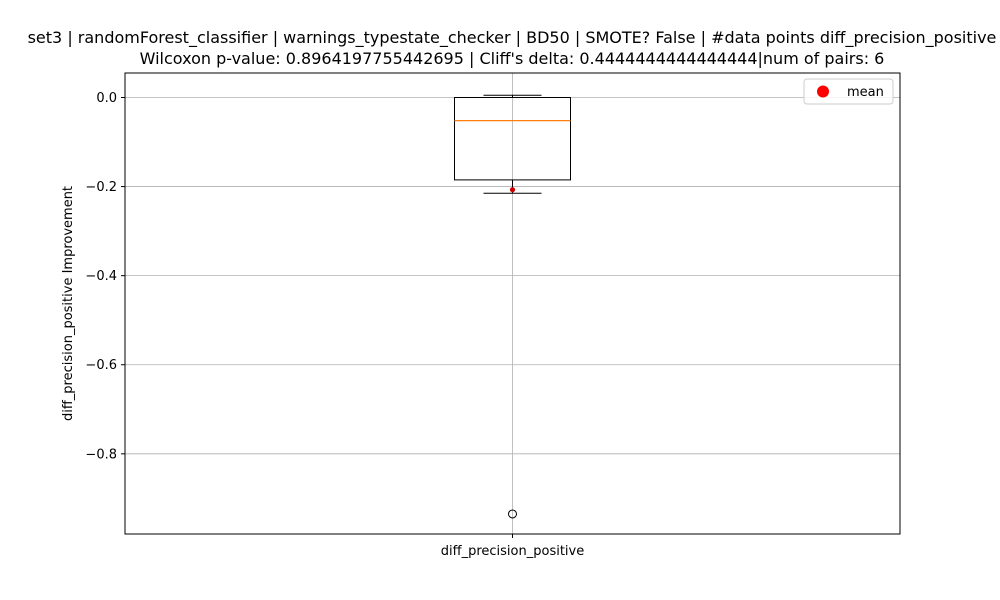 The height and width of the screenshot is (600, 1000). I want to click on mean-point, so click(512, 190).